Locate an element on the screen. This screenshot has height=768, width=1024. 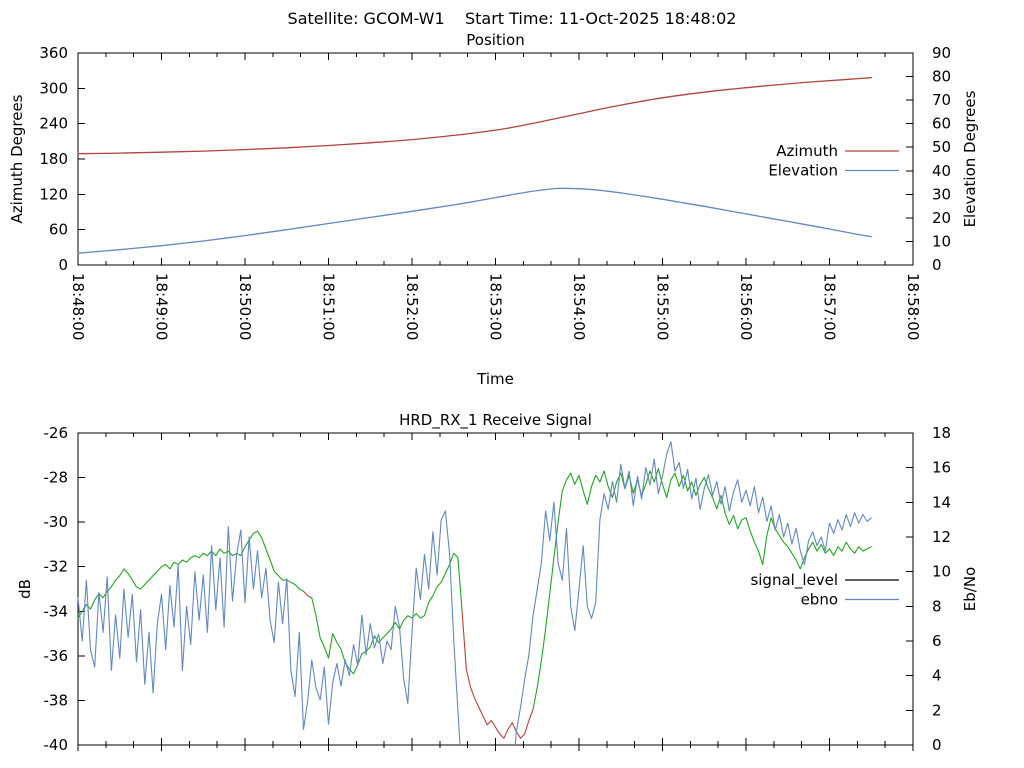
y-tick-label-left: 360 is located at coordinates (53, 53).